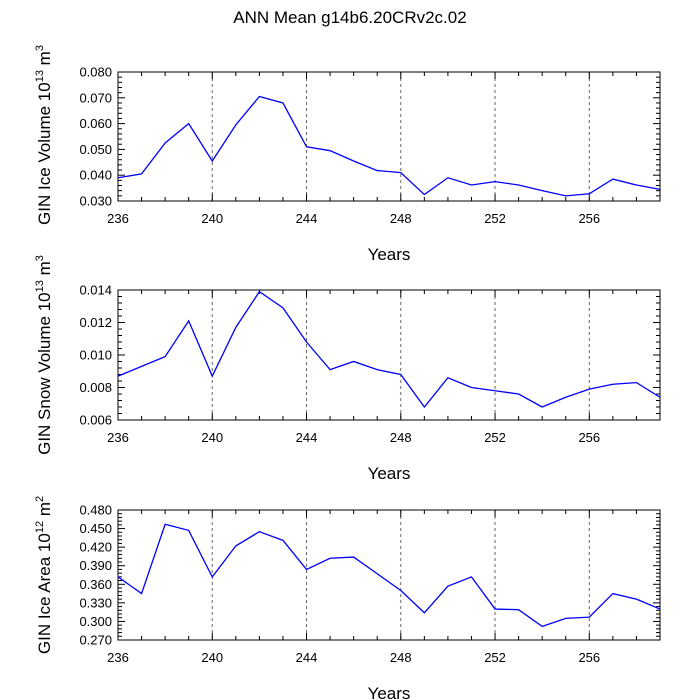  I want to click on y-tick-label: 0.390, so click(95, 565).